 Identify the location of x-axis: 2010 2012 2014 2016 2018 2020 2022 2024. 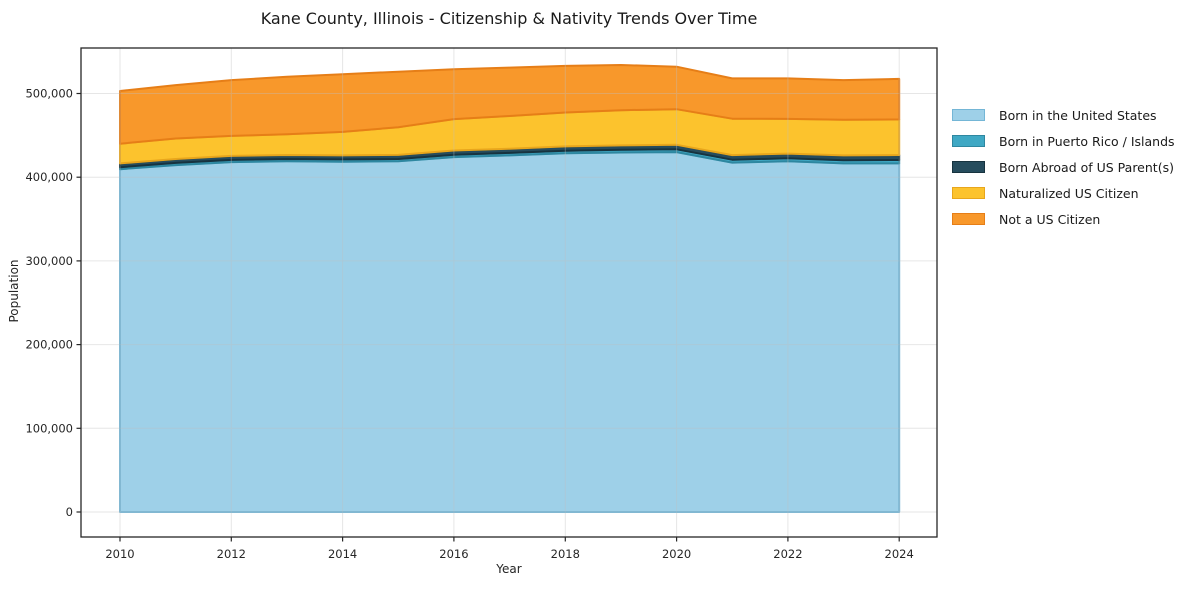
(509, 549).